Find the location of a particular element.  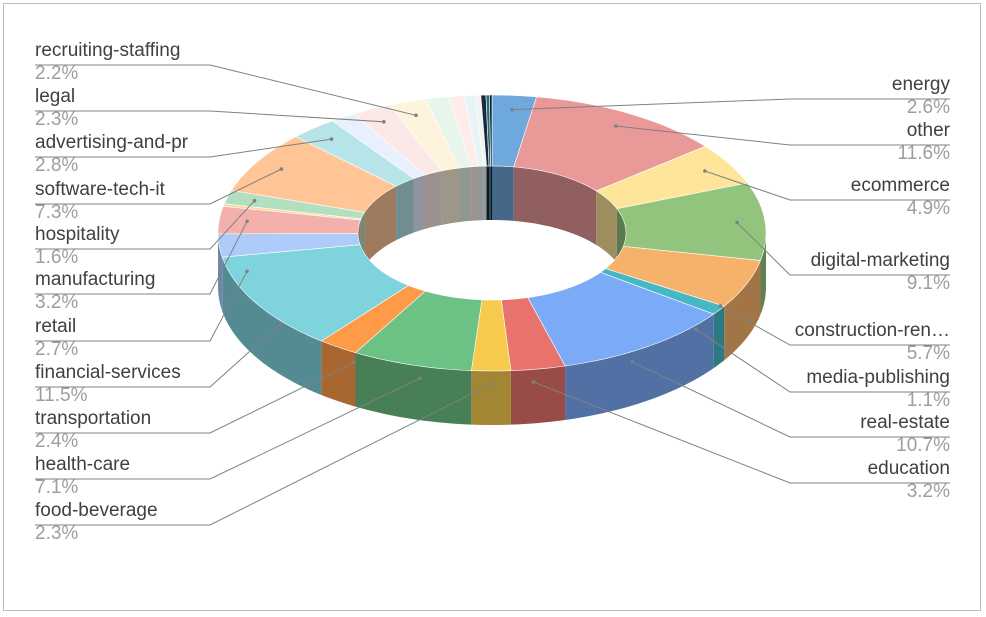

inner-wall-recruiting-staffing is located at coordinates (450, 196).